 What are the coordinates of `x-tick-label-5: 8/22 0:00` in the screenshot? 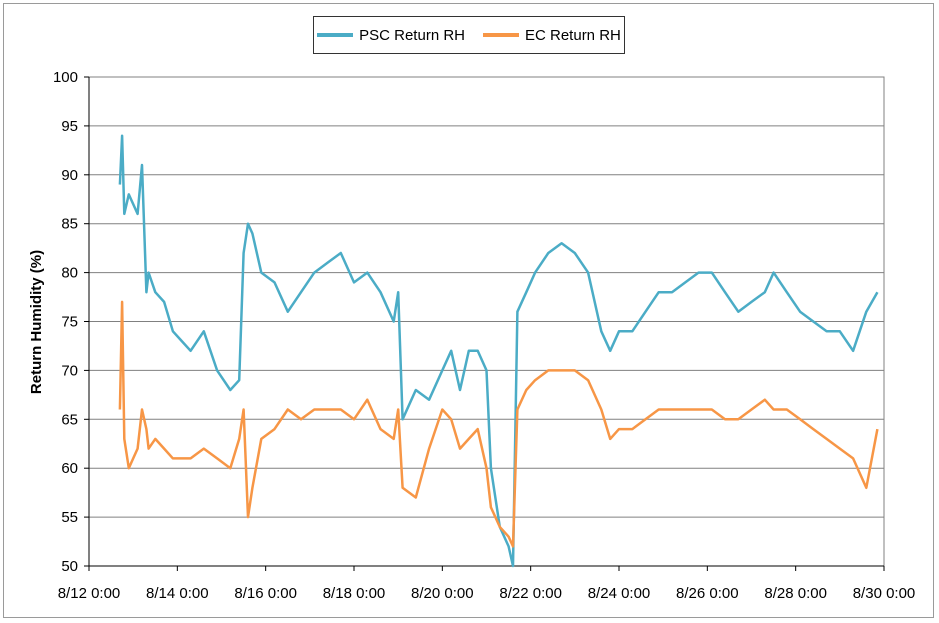 It's located at (530, 593).